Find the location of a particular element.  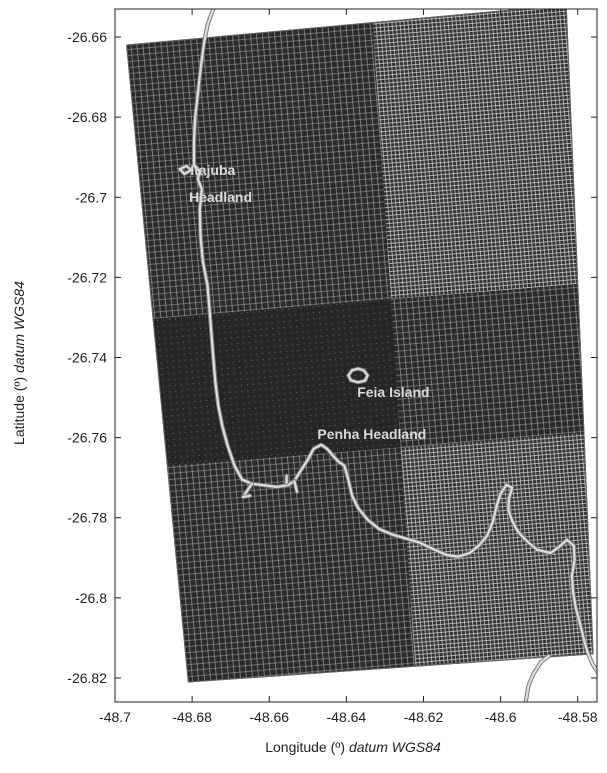

x-tick-label-6: -48.58 is located at coordinates (578, 717).